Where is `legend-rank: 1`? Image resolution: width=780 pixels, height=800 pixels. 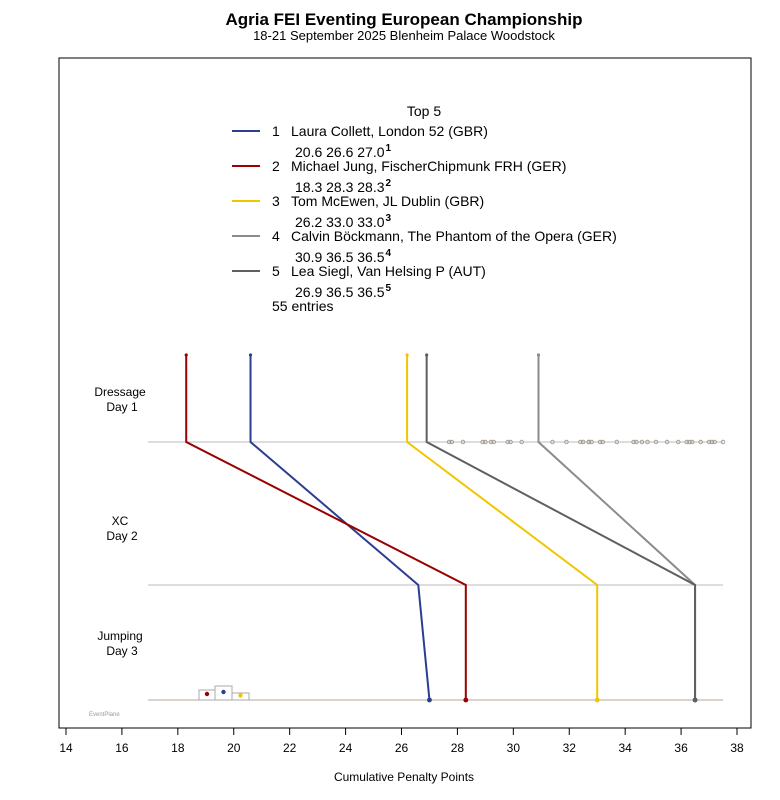
legend-rank: 1 is located at coordinates (276, 131).